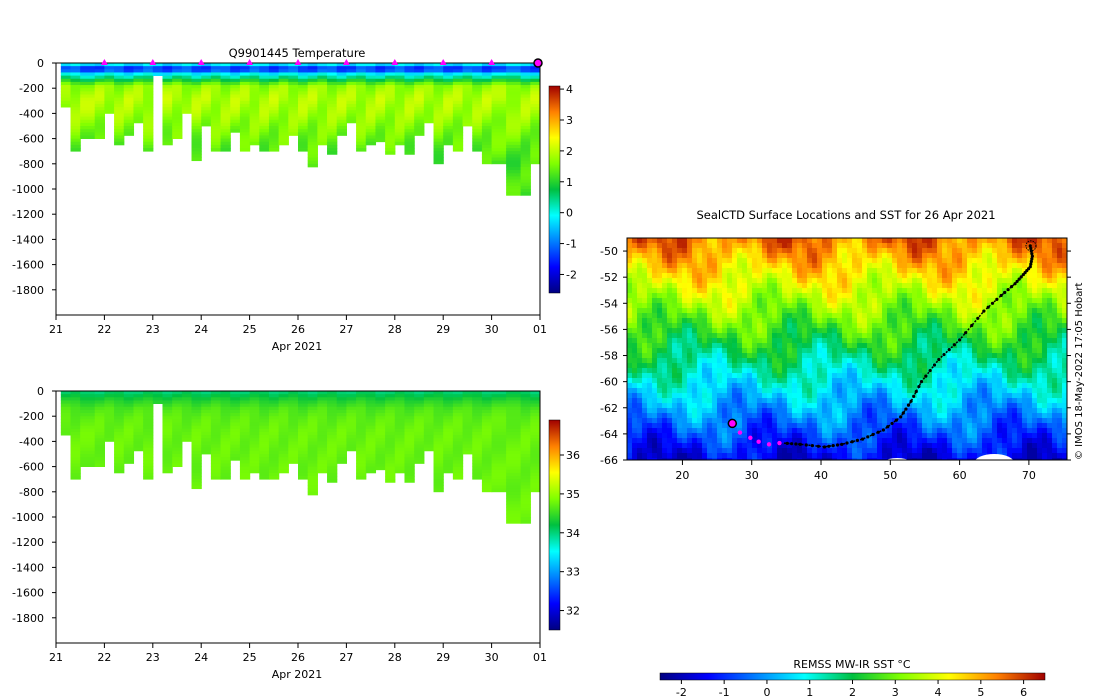  I want to click on x-tick-label: 22, so click(104, 657).